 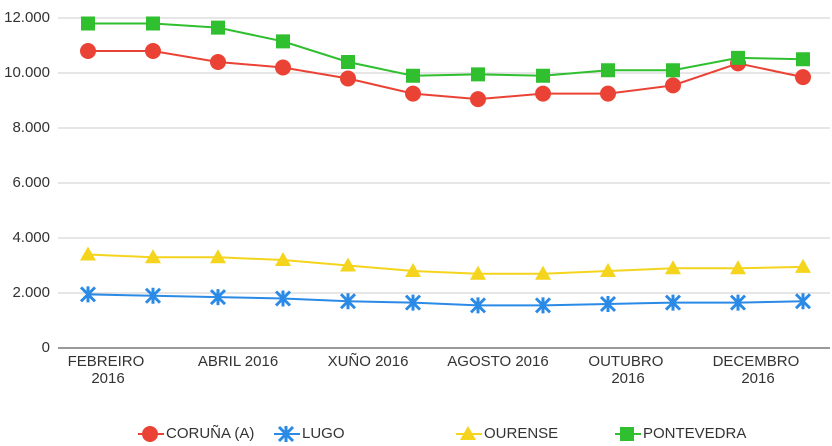 I want to click on y-tick-label: 2.000, so click(x=31, y=292).